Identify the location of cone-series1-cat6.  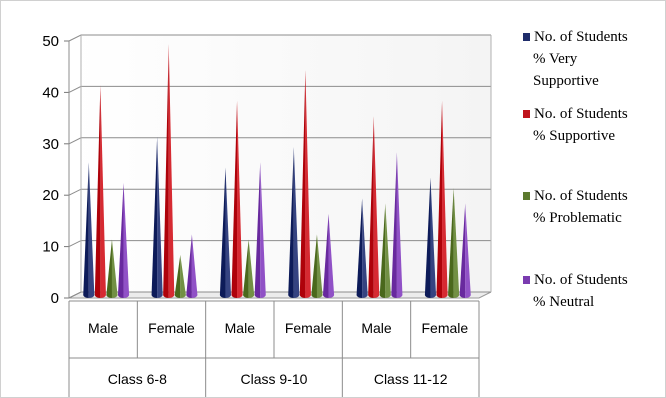
(430, 237).